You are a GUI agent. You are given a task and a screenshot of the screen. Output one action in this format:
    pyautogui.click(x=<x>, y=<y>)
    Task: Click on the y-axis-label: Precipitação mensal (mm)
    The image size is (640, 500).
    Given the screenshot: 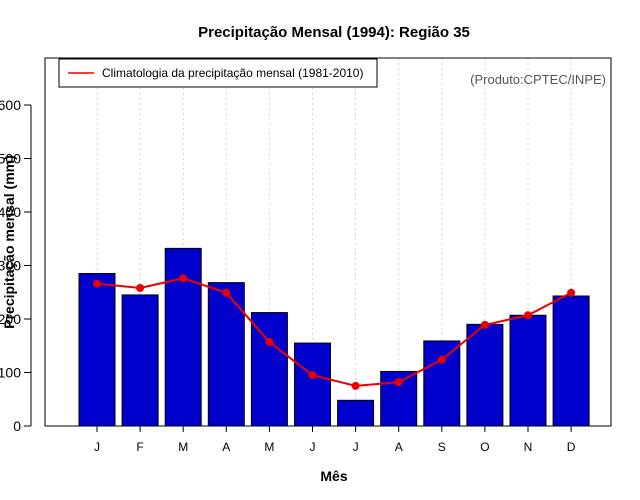 What is the action you would take?
    pyautogui.click(x=9, y=242)
    